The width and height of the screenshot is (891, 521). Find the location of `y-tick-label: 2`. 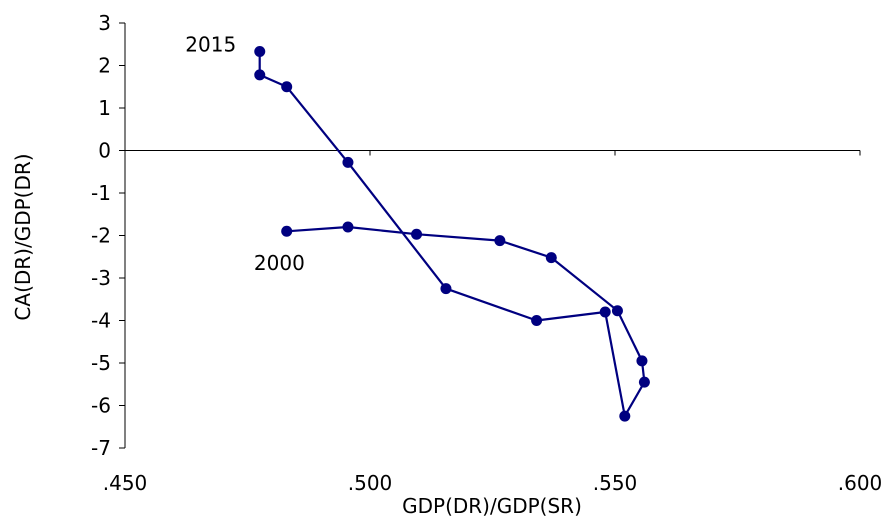

y-tick-label: 2 is located at coordinates (104, 66).